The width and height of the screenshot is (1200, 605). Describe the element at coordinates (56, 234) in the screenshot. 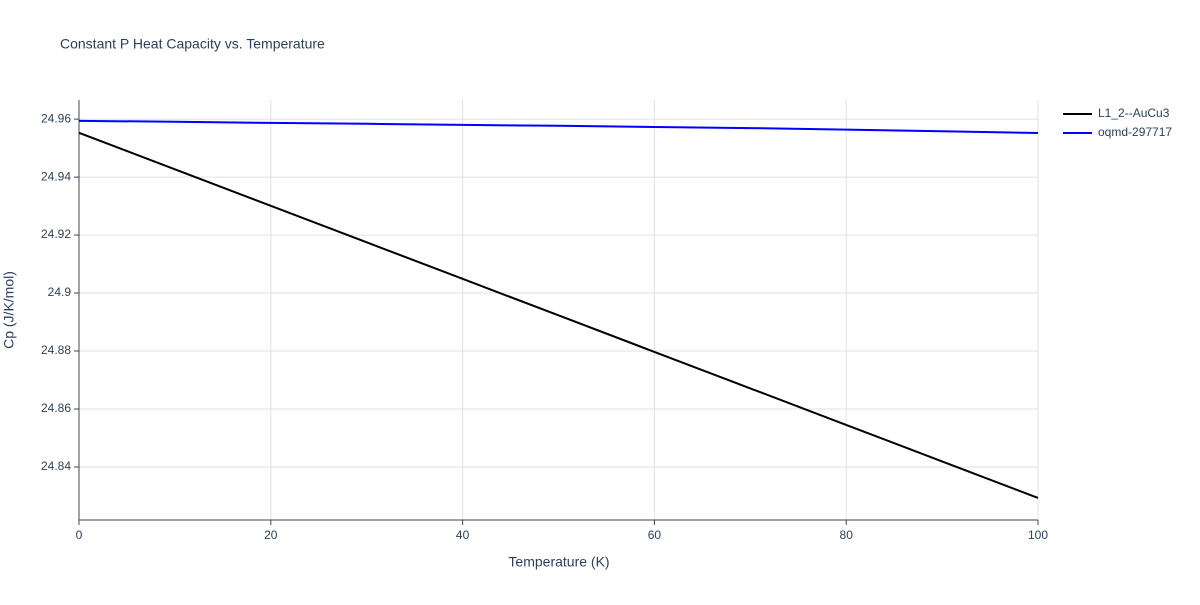

I see `y-tick-label: 24.92` at that location.